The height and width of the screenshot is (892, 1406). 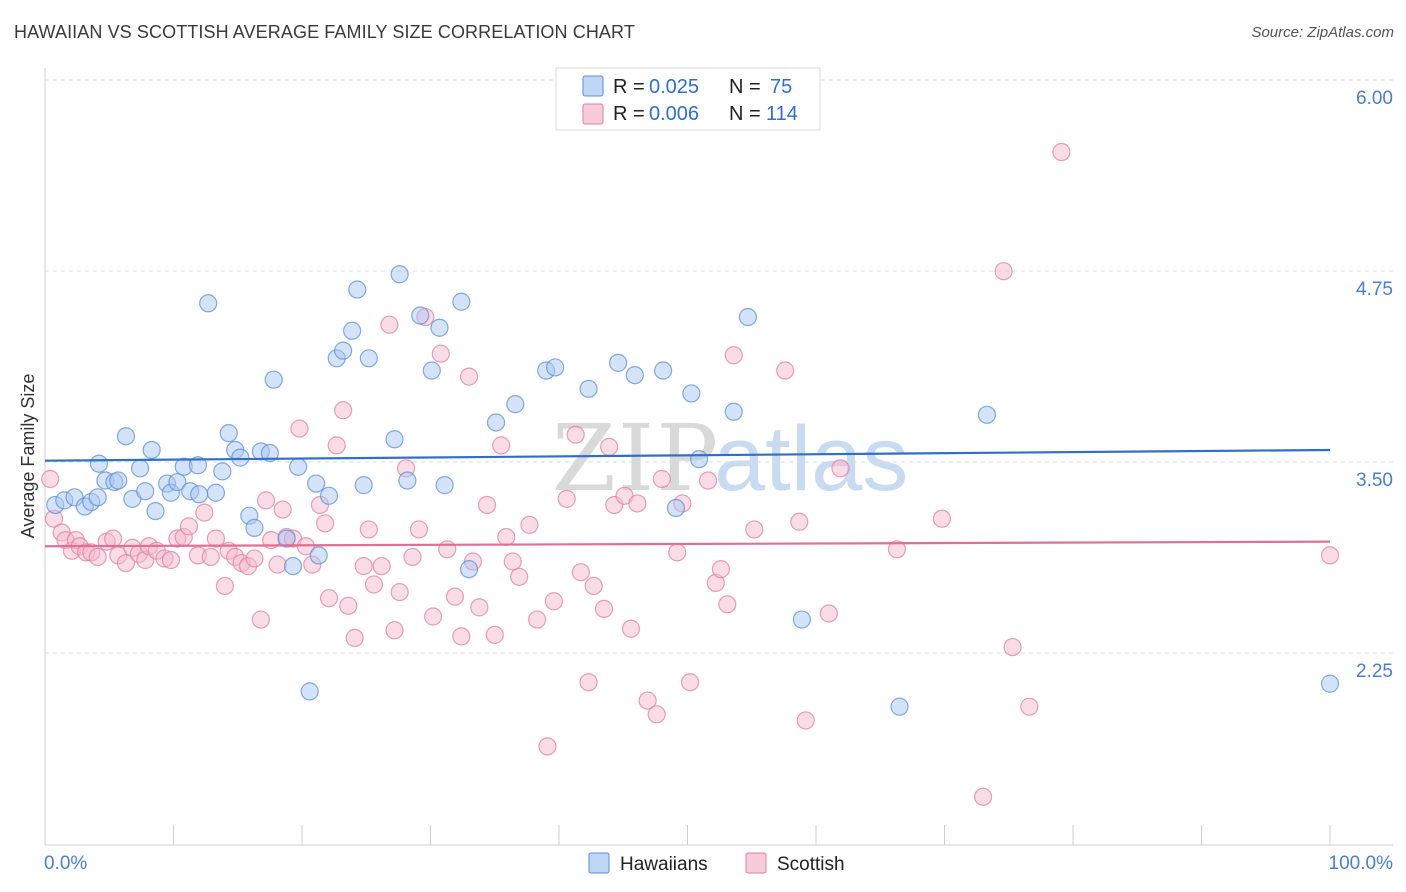 I want to click on trend-line-hawaiians, so click(x=687, y=455).